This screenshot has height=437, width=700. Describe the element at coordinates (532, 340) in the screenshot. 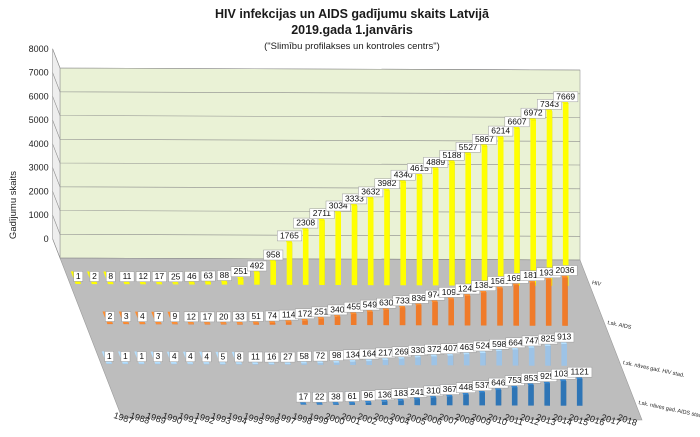

I see `data-label-text: 747` at that location.